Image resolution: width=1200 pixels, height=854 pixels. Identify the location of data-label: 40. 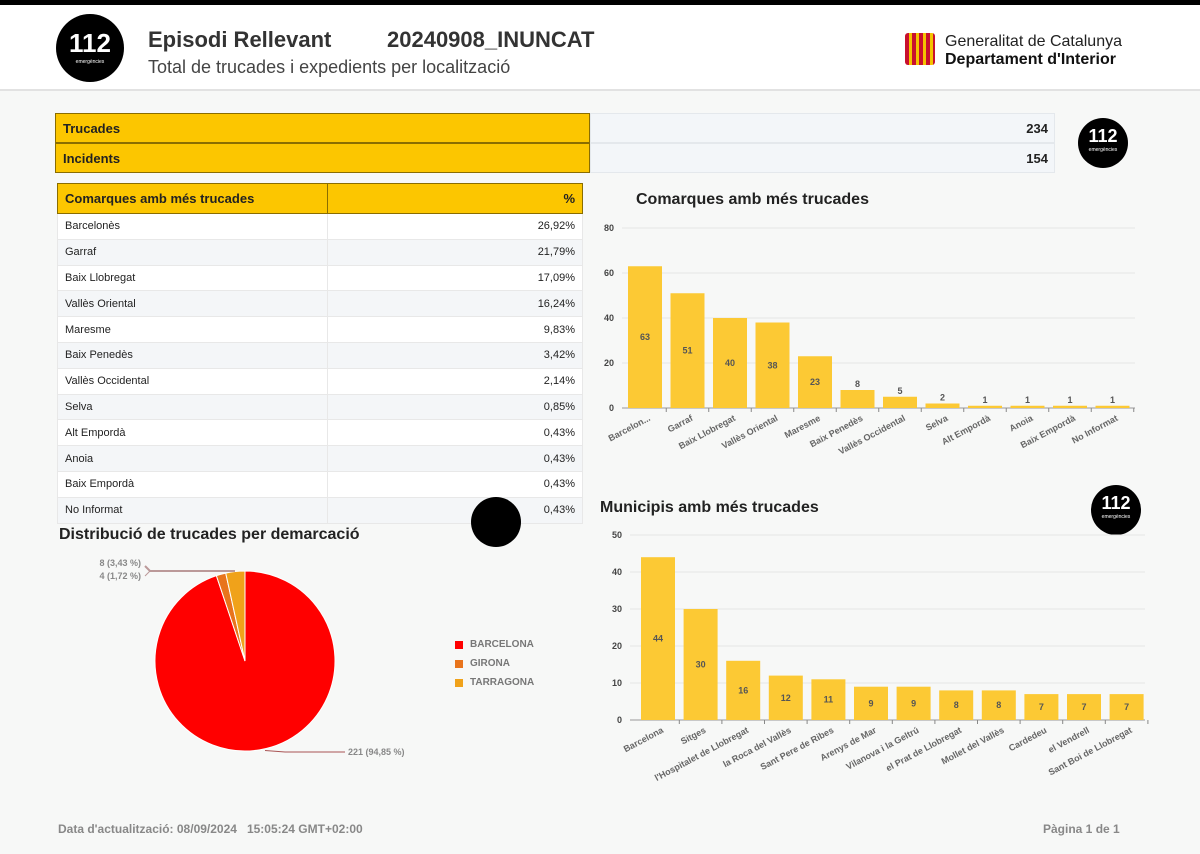
(730, 363).